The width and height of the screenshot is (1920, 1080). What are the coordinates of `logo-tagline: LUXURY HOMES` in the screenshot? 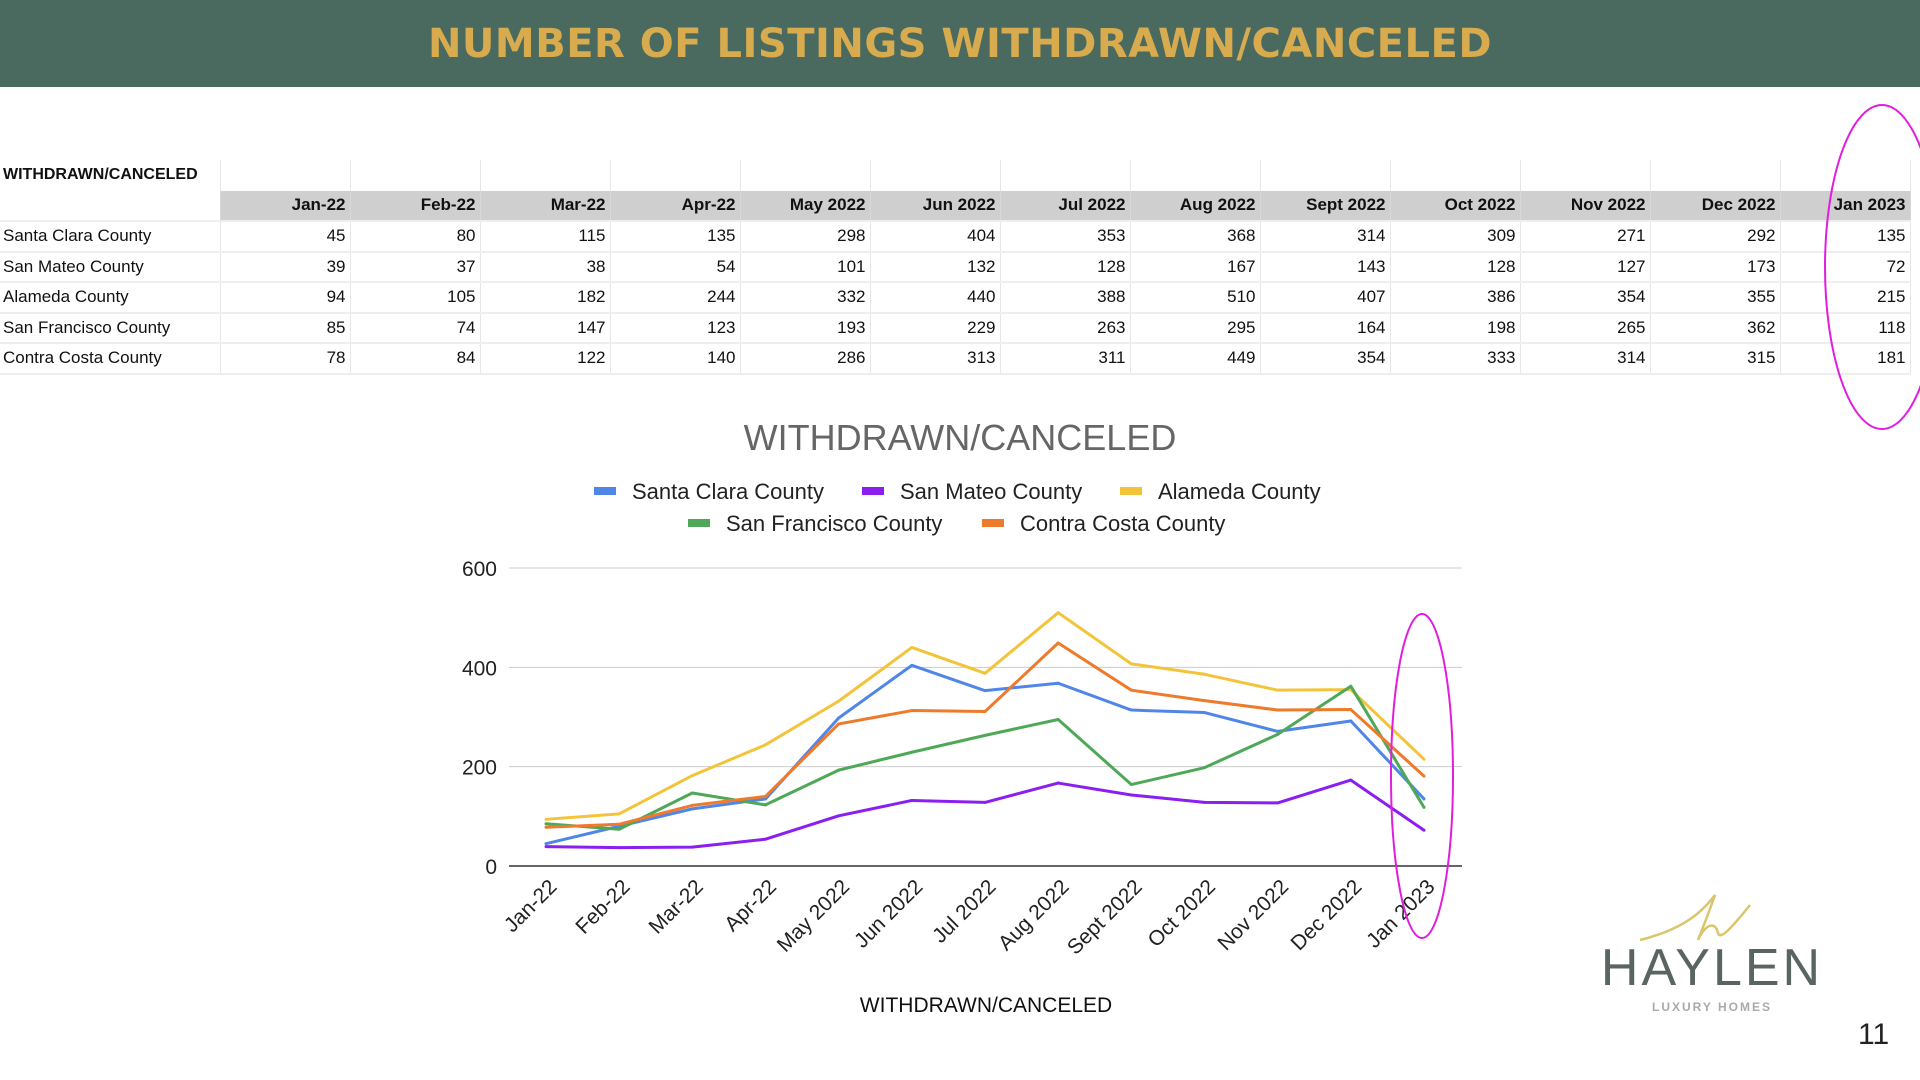 It's located at (1712, 1007).